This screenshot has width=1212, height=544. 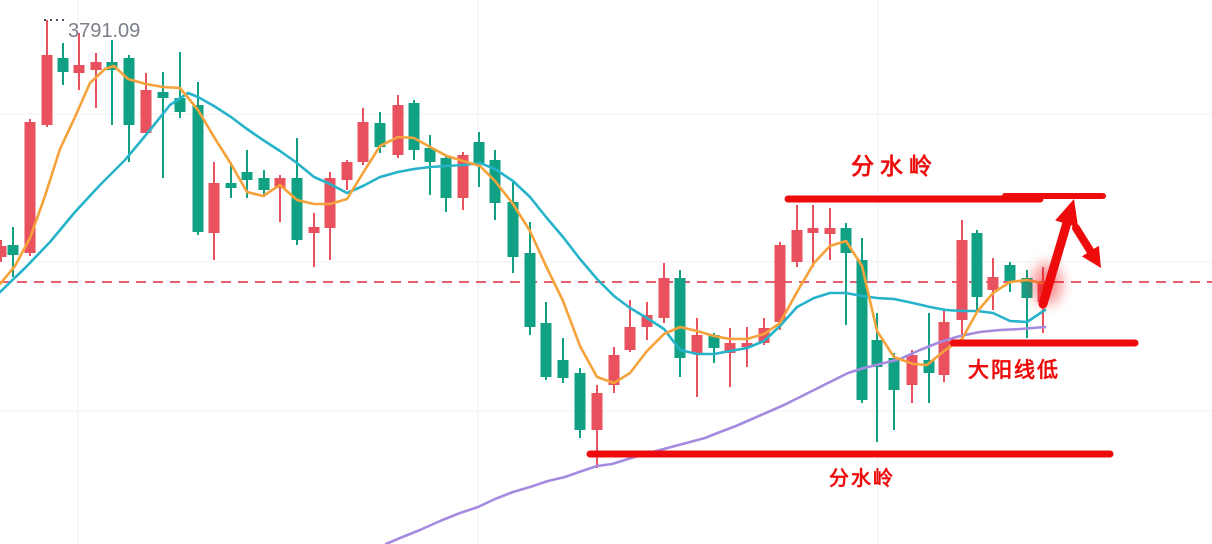 I want to click on annotation-label-big-yang-low: 大阳线低, so click(x=1014, y=370).